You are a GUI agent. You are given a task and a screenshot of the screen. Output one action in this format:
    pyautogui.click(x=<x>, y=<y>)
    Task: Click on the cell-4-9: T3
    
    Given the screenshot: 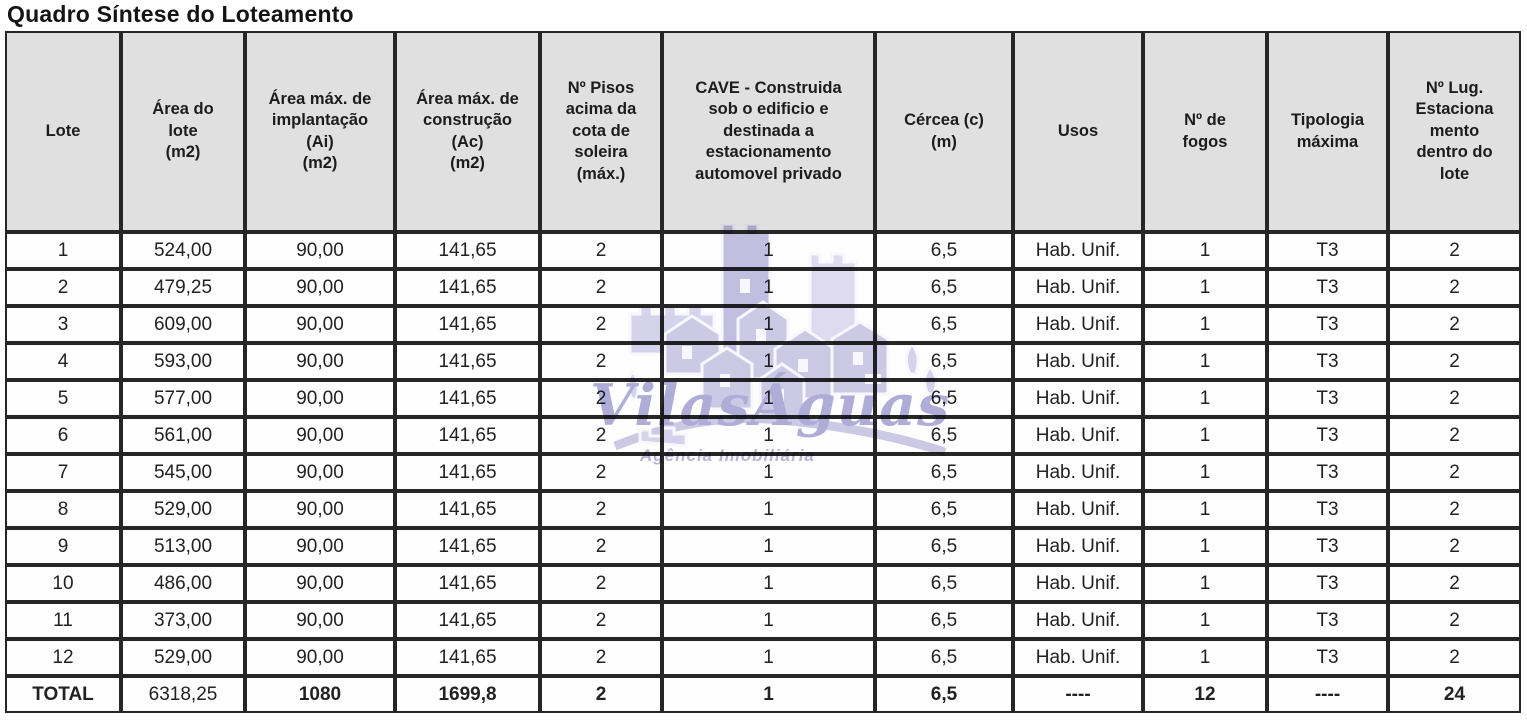 What is the action you would take?
    pyautogui.click(x=1327, y=398)
    